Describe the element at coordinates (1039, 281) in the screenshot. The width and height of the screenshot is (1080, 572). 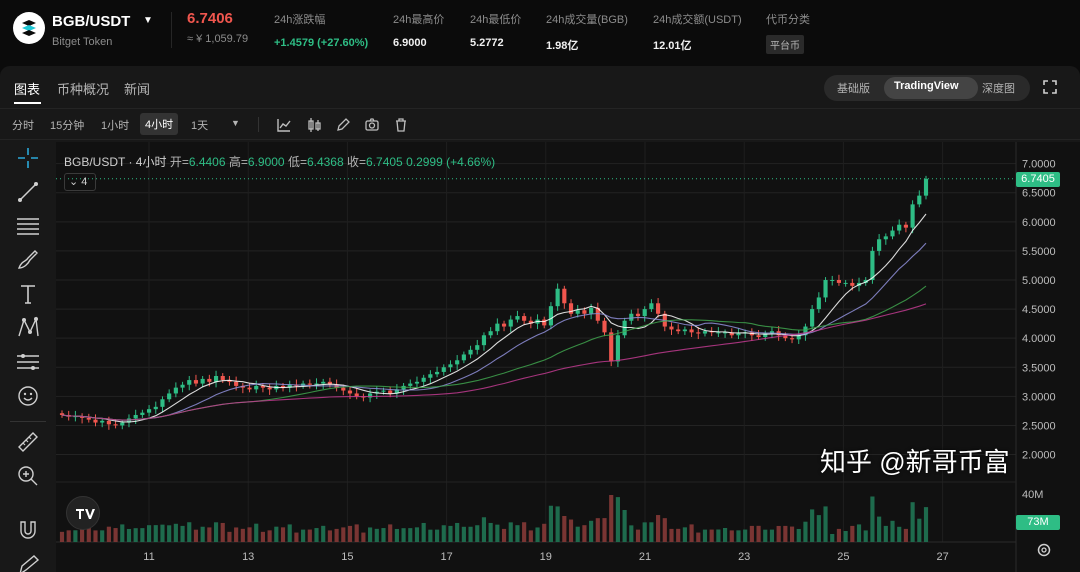
I see `y-tick-label: 5.0000` at that location.